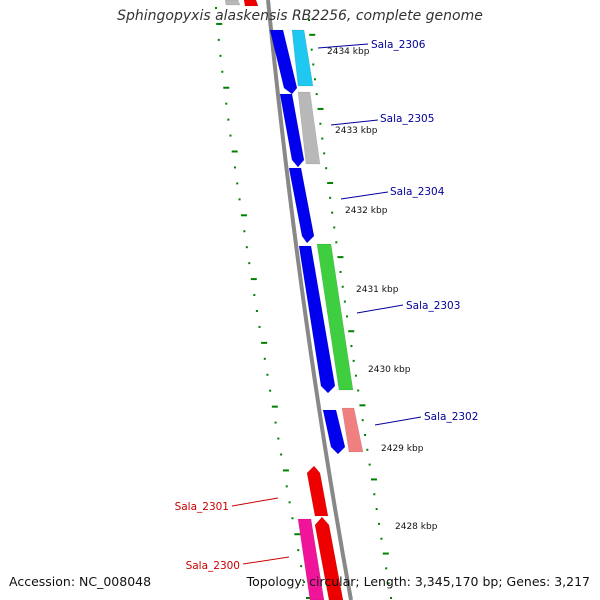 Image resolution: width=600 pixels, height=600 pixels. What do you see at coordinates (348, 52) in the screenshot?
I see `kbp-label: 2434 kbp` at bounding box center [348, 52].